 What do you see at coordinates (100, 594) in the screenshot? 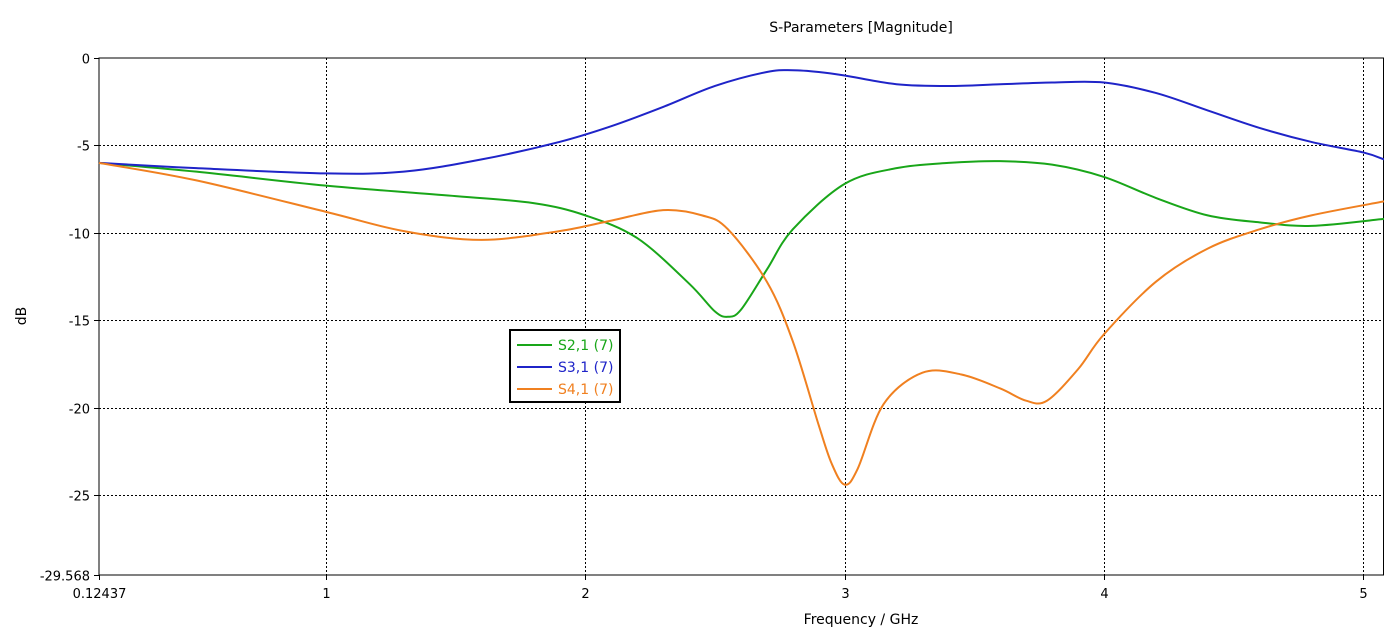
I see `x-tick-label: 0.12437` at bounding box center [100, 594].